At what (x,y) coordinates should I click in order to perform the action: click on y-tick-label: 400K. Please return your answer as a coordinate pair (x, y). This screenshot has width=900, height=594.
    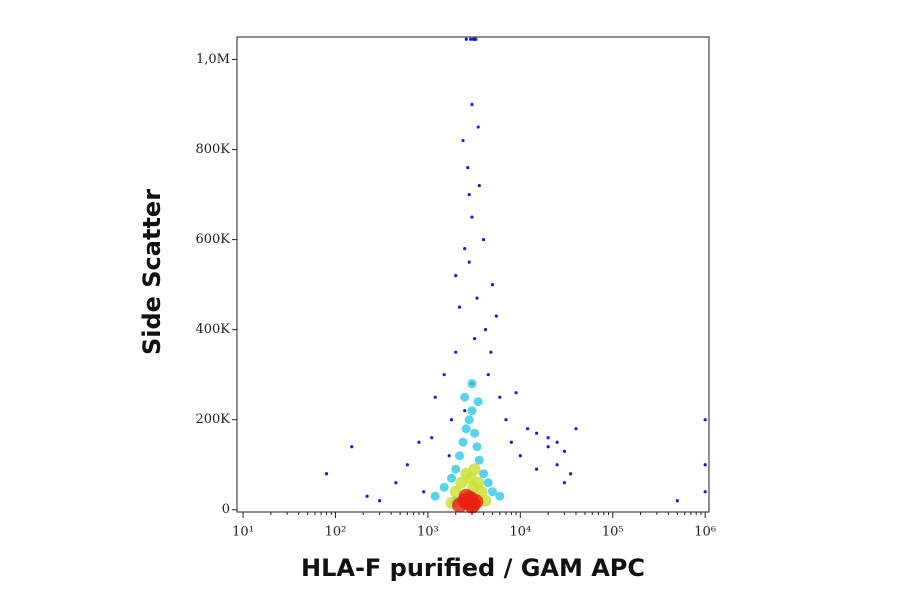
    Looking at the image, I should click on (212, 329).